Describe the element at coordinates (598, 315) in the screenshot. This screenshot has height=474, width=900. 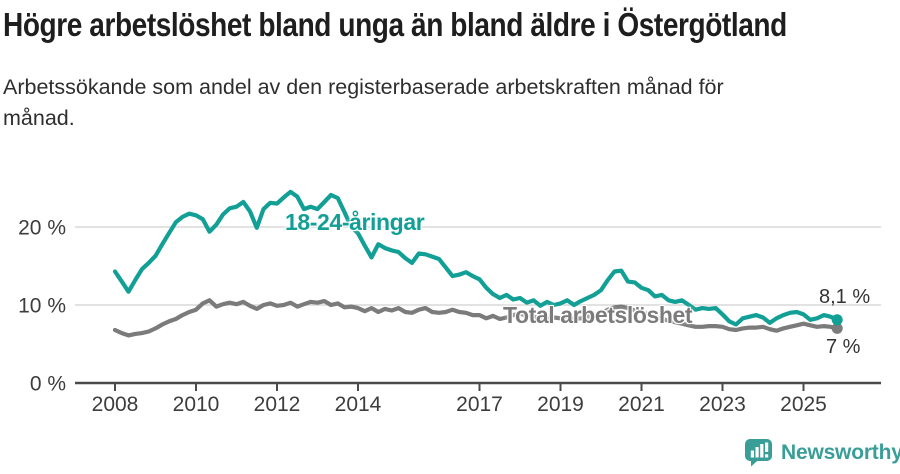
I see `series-label-total-arbetsloshet: Total arbetslöshet` at that location.